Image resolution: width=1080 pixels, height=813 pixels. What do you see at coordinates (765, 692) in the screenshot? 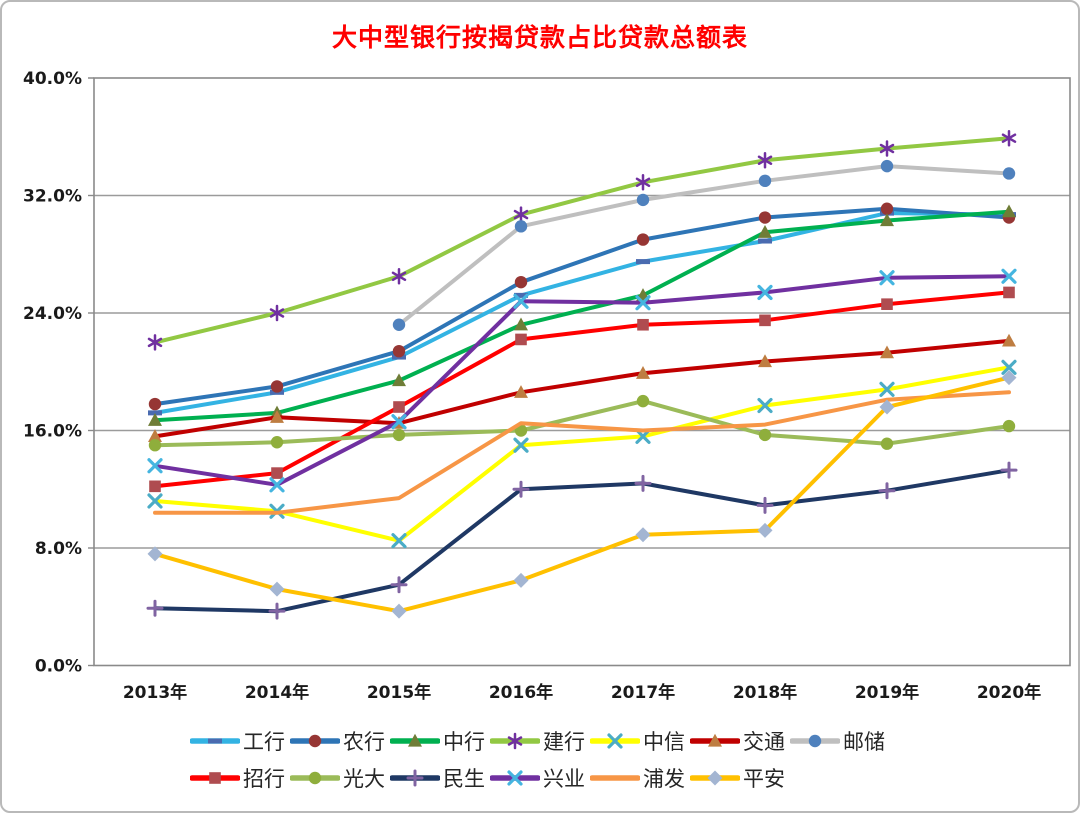
I see `x-tick-label: 2018年` at bounding box center [765, 692].